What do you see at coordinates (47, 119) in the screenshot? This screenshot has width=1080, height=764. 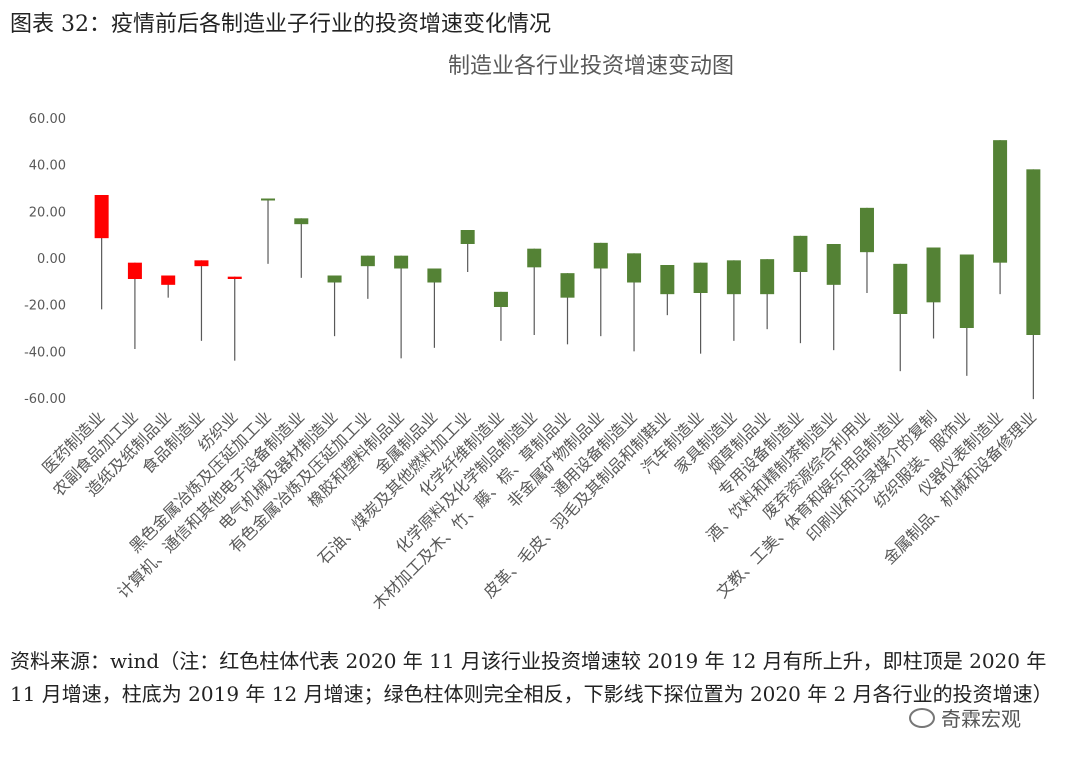 I see `y-tick-label: 60.00` at bounding box center [47, 119].